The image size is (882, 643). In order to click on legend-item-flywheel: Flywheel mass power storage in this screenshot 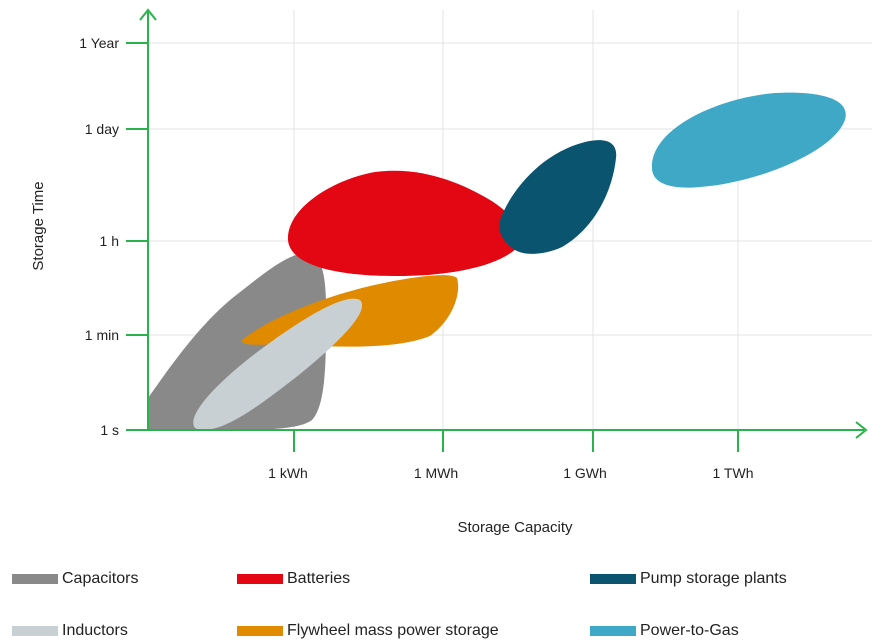, I will do `click(368, 631)`.